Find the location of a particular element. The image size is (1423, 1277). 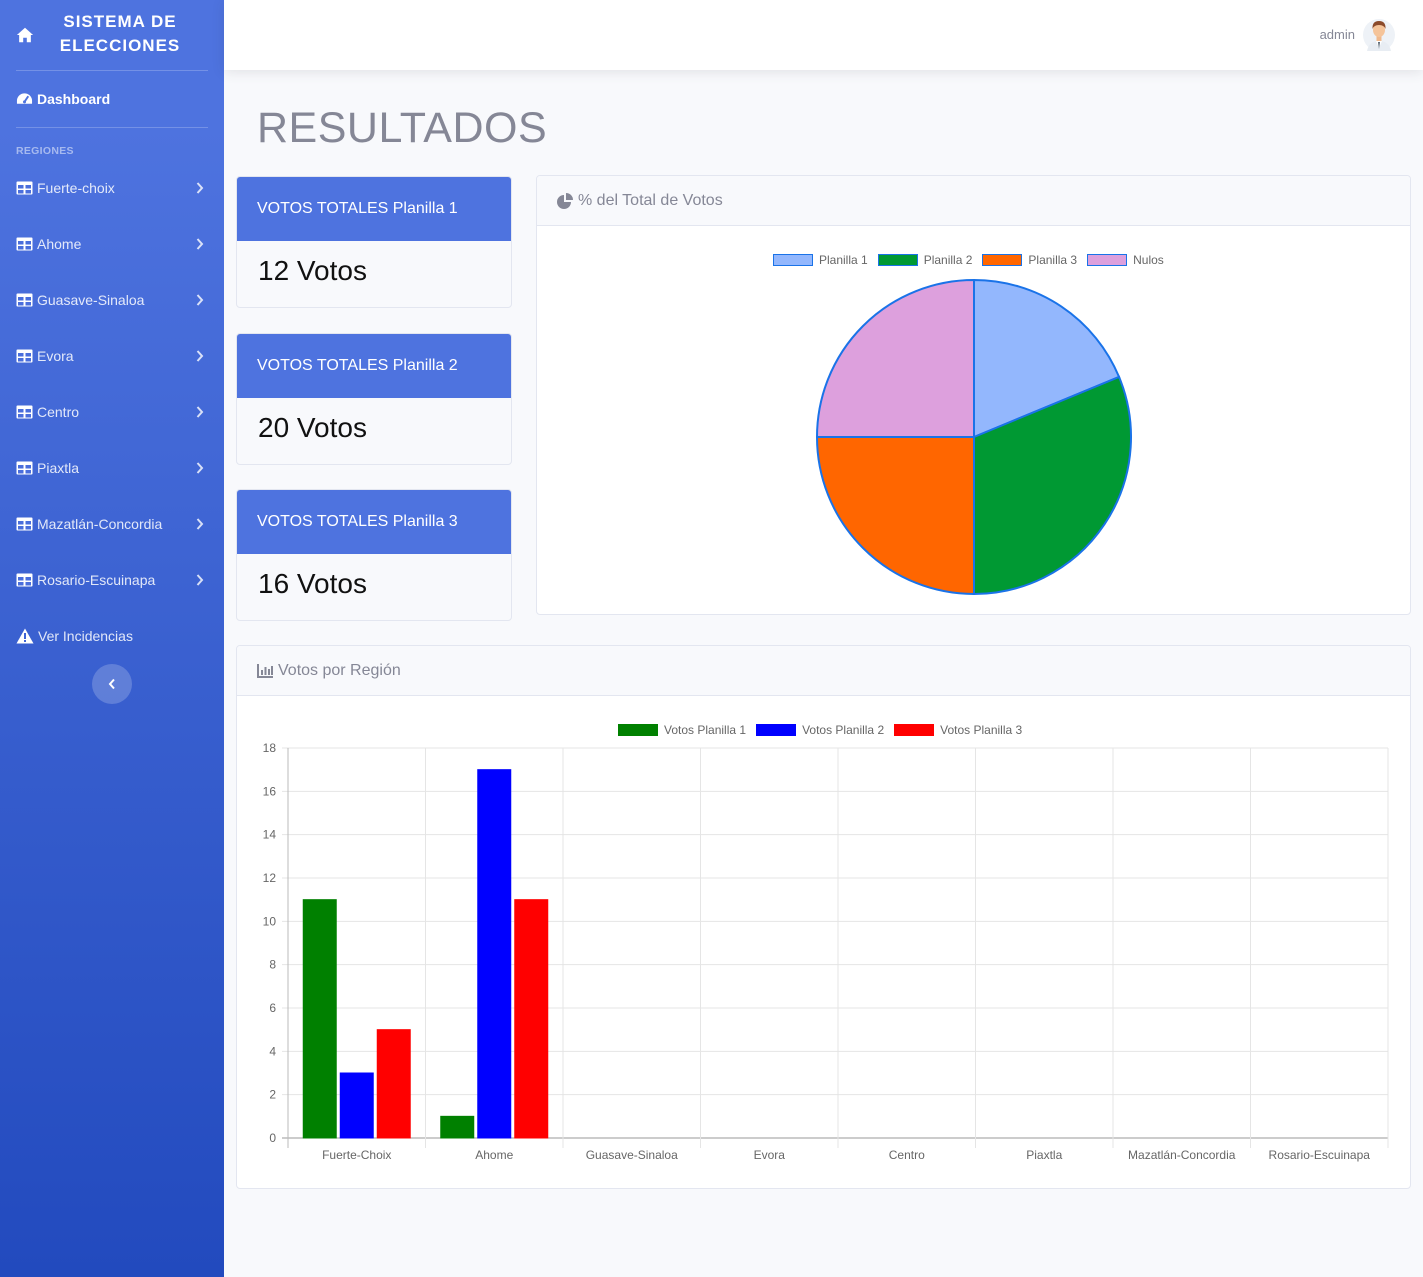

legend-item: Planilla 1 is located at coordinates (820, 260).